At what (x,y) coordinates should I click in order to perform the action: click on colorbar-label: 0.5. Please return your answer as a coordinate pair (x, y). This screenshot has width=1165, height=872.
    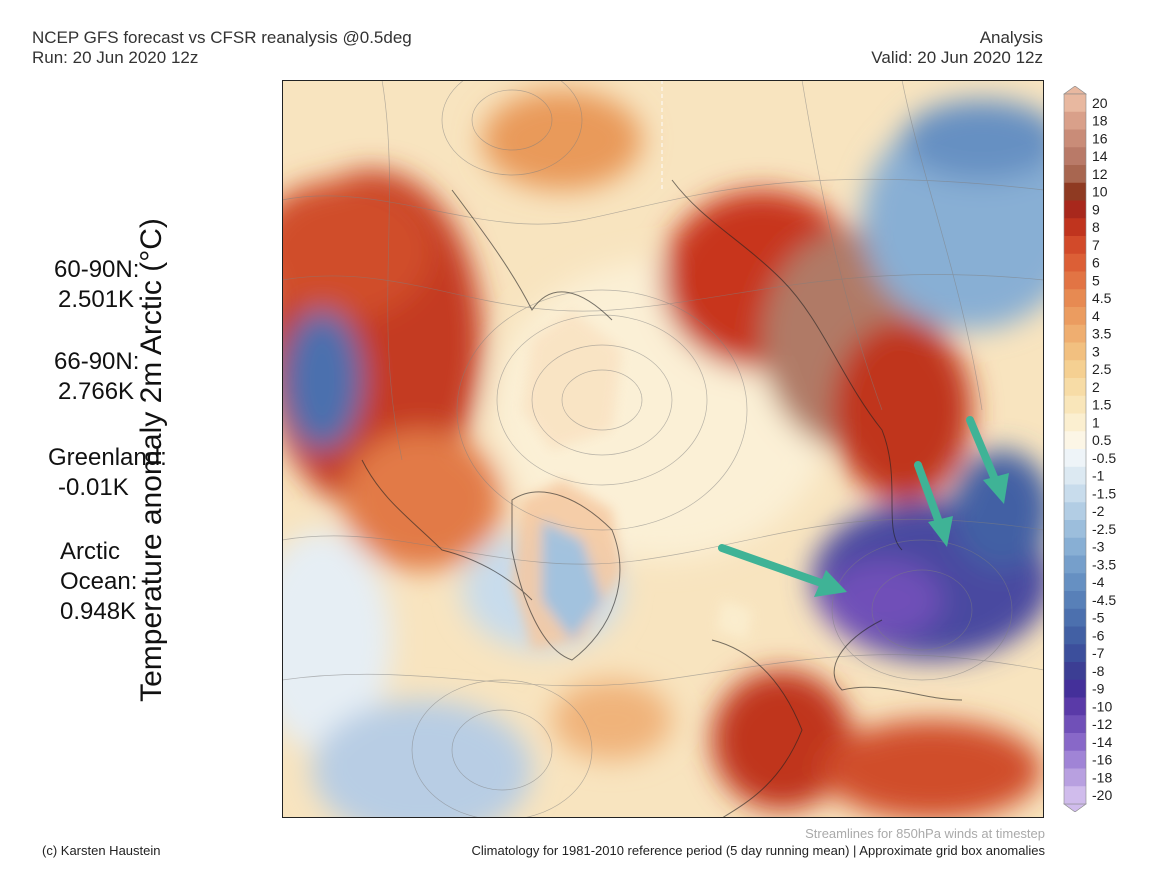
    Looking at the image, I should click on (1102, 440).